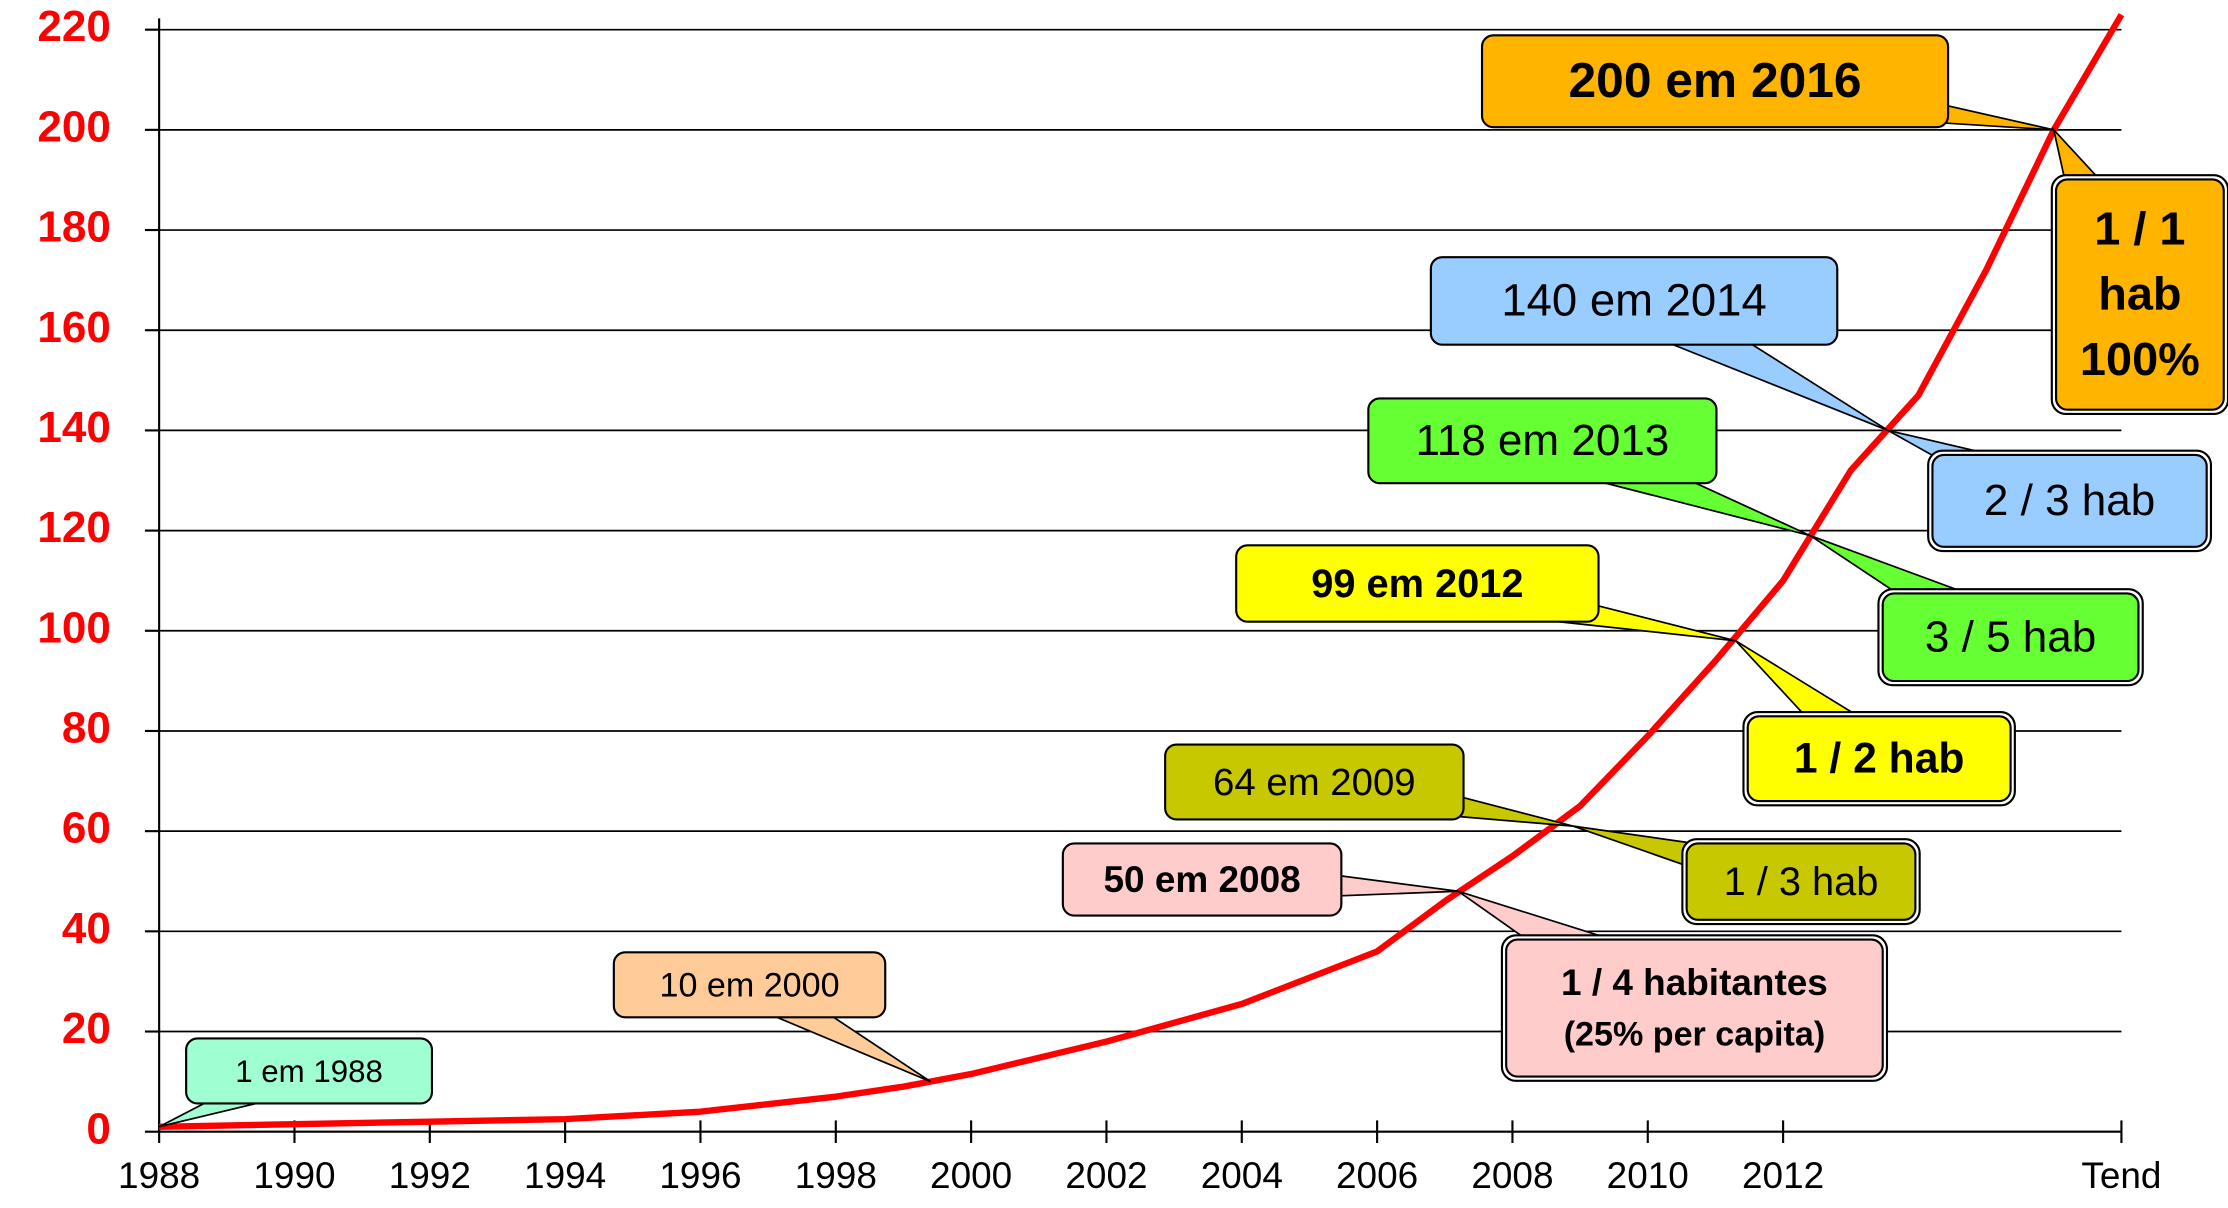 The width and height of the screenshot is (2228, 1208). I want to click on y-tick-label: 220, so click(73, 26).